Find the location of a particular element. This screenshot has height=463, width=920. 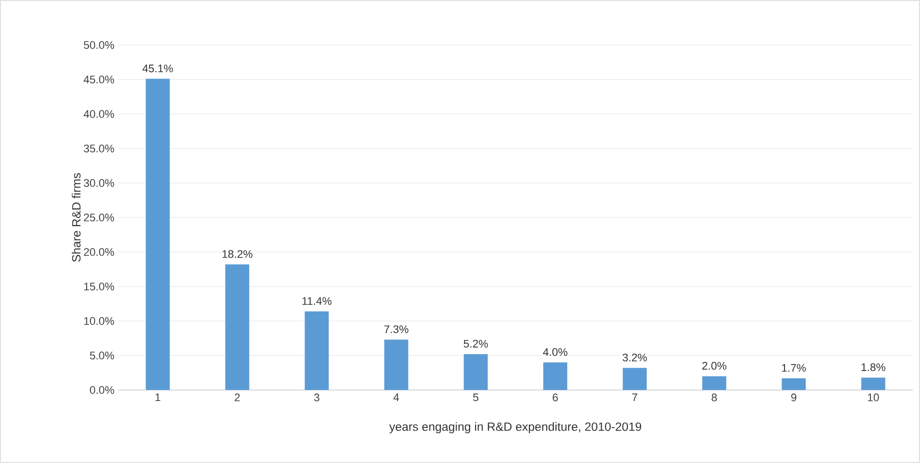

y-tick-label: 20.0% is located at coordinates (99, 252).